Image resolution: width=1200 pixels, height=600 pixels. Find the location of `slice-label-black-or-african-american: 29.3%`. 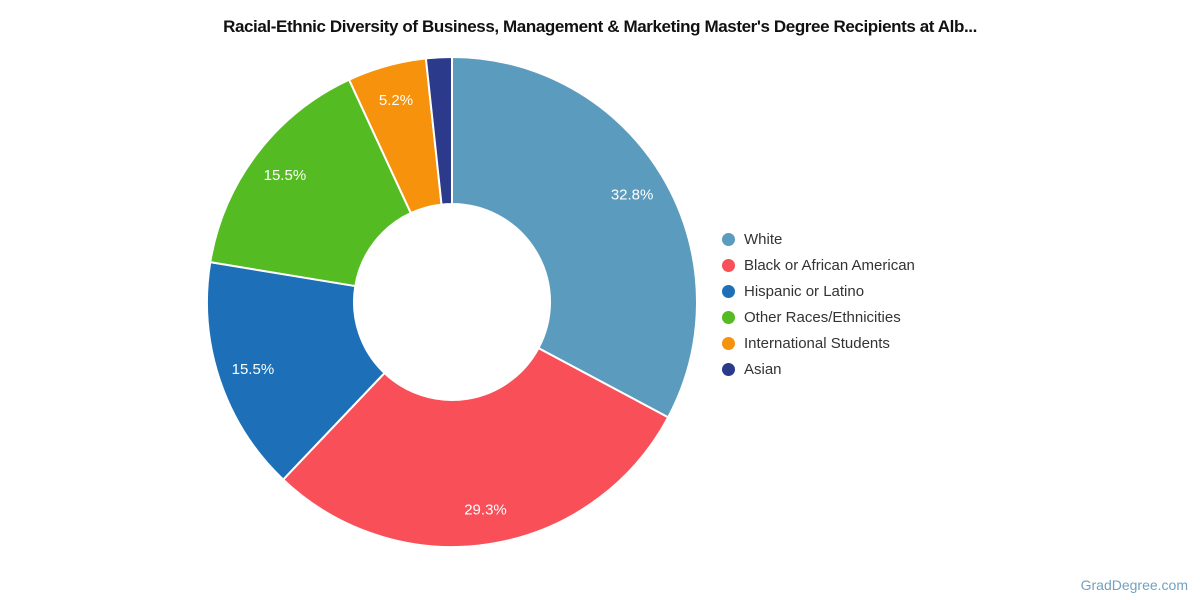

slice-label-black-or-african-american: 29.3% is located at coordinates (485, 510).